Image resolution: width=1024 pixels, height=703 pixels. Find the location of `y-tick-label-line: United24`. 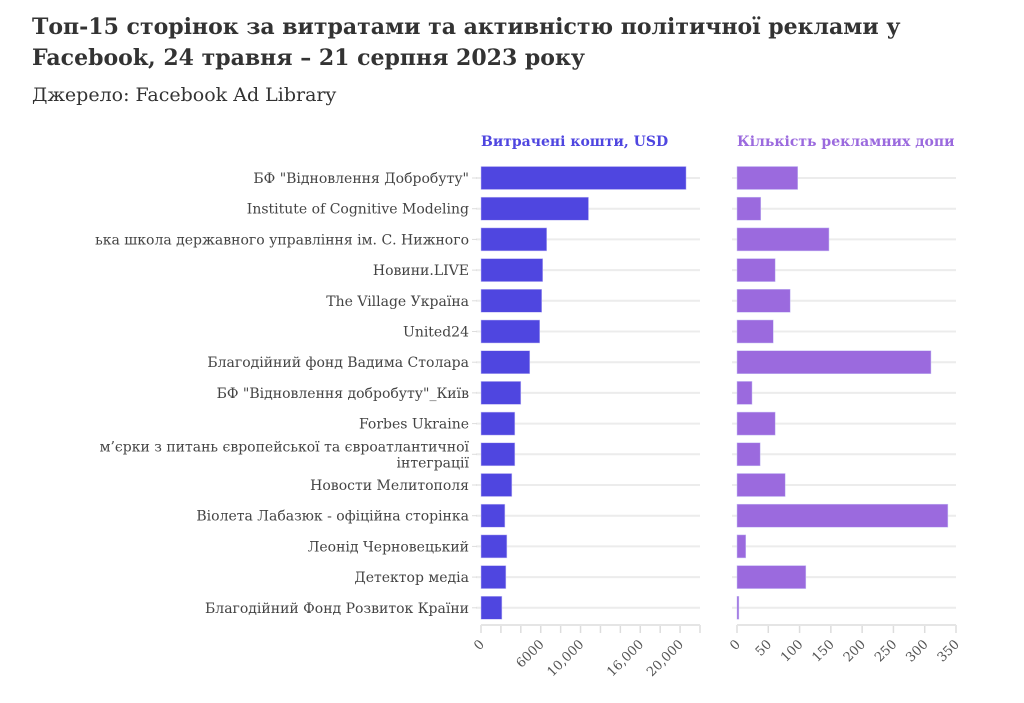

y-tick-label-line: United24 is located at coordinates (436, 333).